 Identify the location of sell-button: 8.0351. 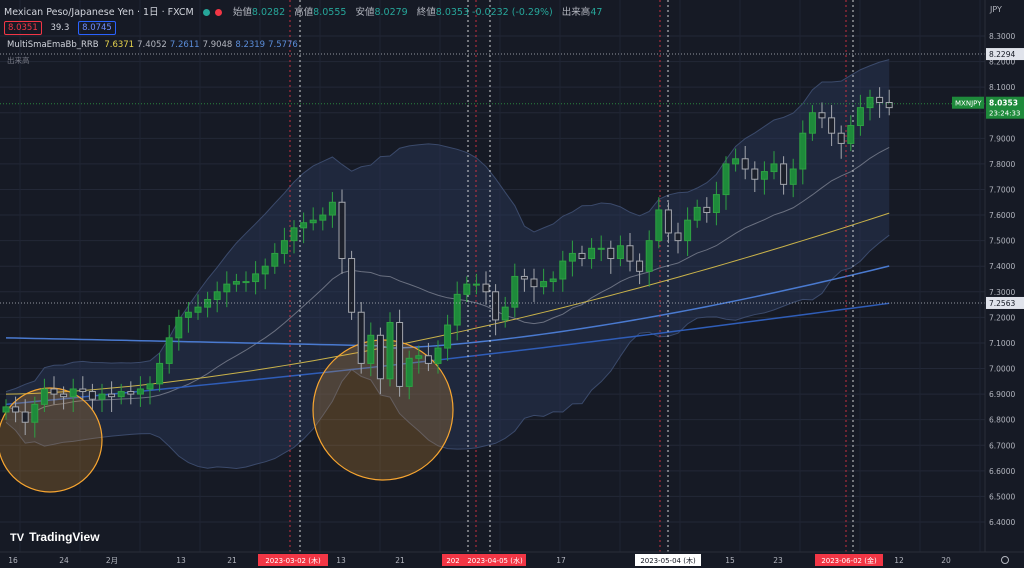
(23, 28).